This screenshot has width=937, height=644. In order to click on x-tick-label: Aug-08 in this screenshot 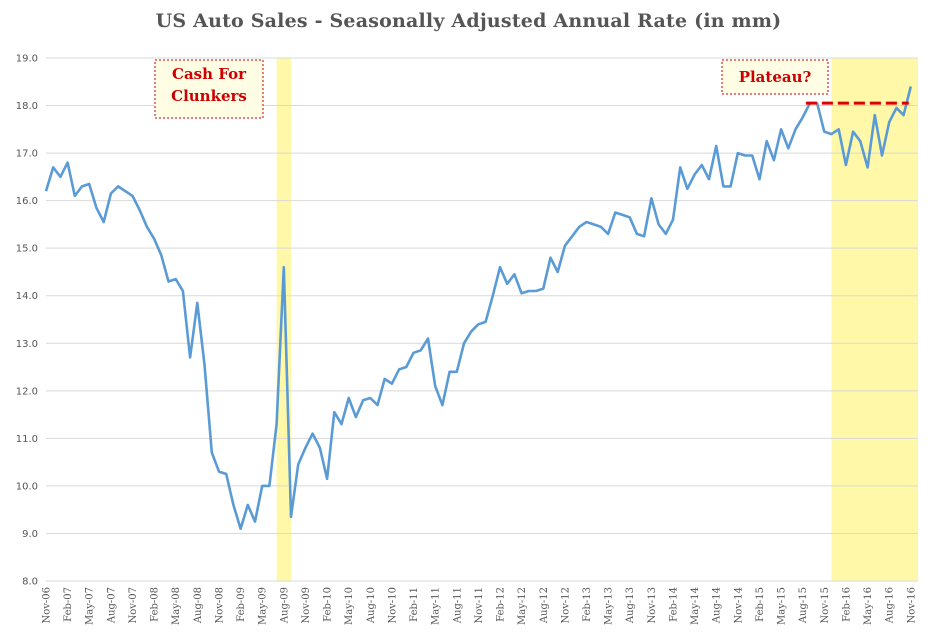, I will do `click(198, 605)`.